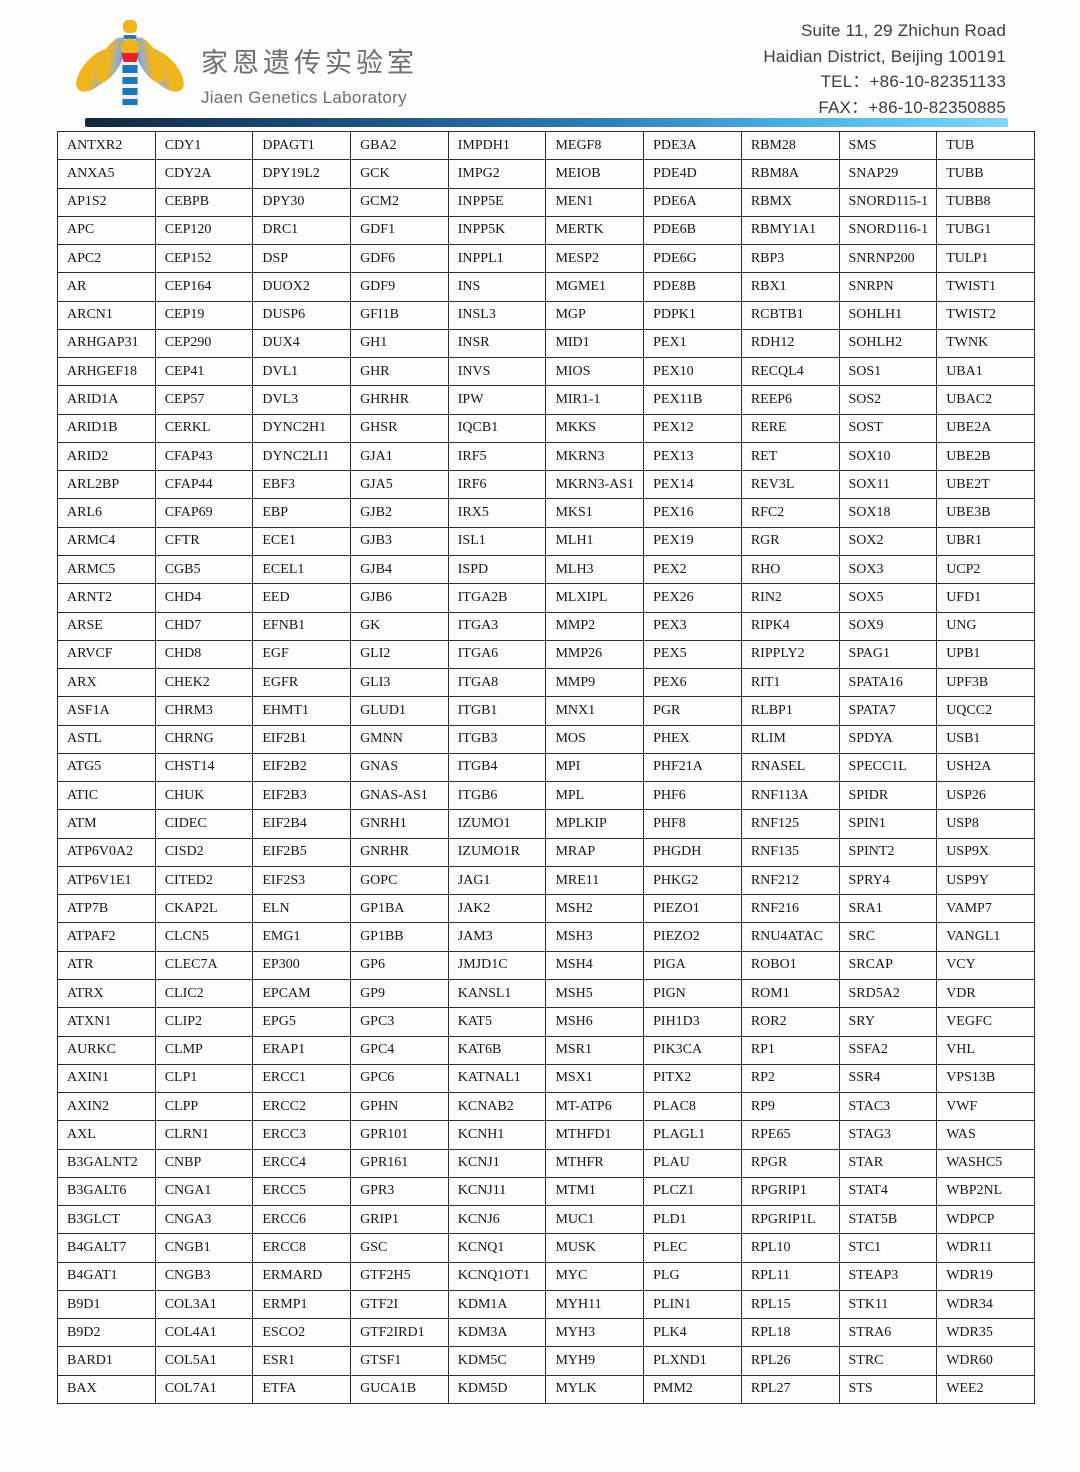 The image size is (1080, 1472). I want to click on gene-cell: ERMARD, so click(302, 1276).